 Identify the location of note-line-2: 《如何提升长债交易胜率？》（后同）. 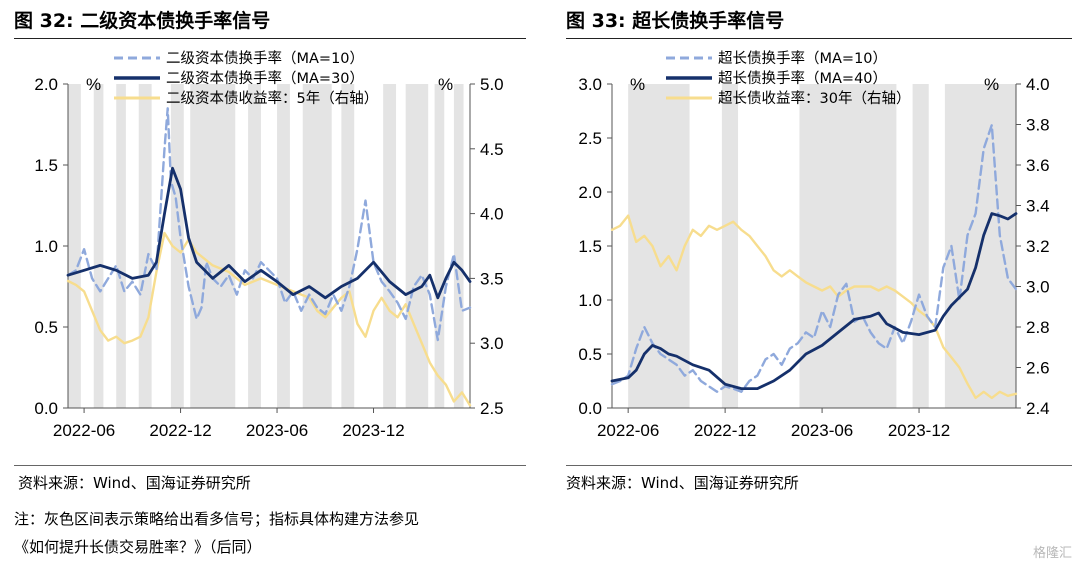
(138, 547).